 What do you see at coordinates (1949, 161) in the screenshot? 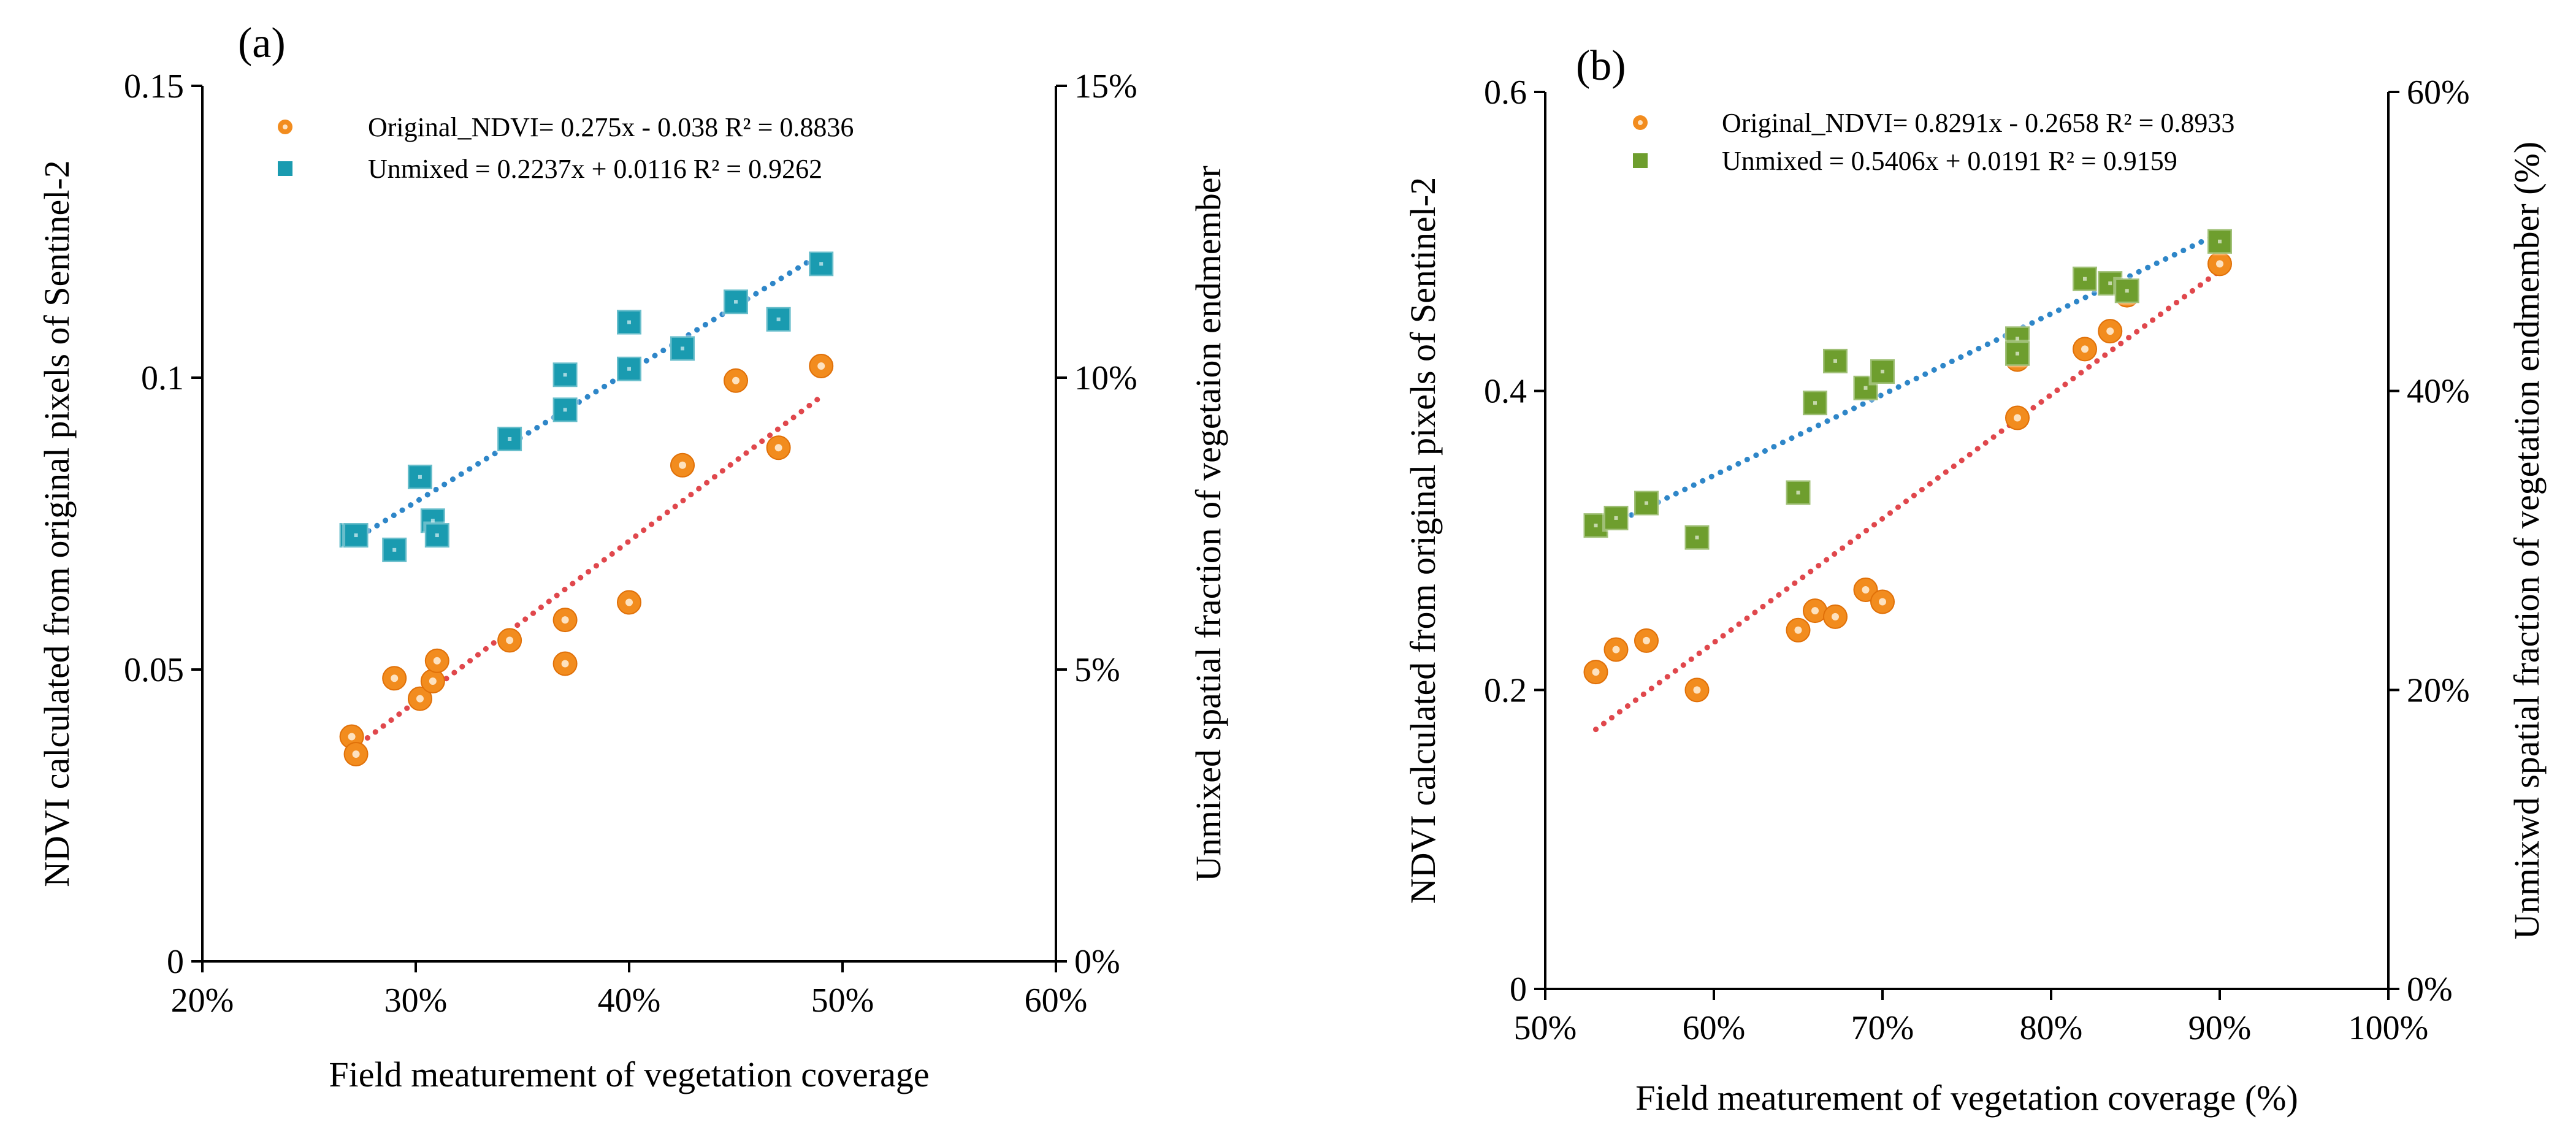
I see `legend-label: Unmixed = 0.5406x + 0.0191 R² = 0.9159` at bounding box center [1949, 161].